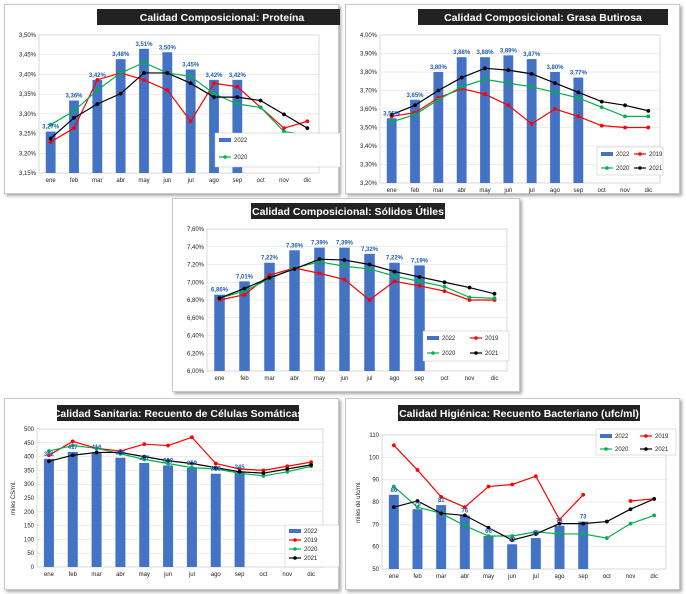 This screenshot has width=686, height=594. Describe the element at coordinates (196, 266) in the screenshot. I see `y-tick-label: 7,20%` at that location.